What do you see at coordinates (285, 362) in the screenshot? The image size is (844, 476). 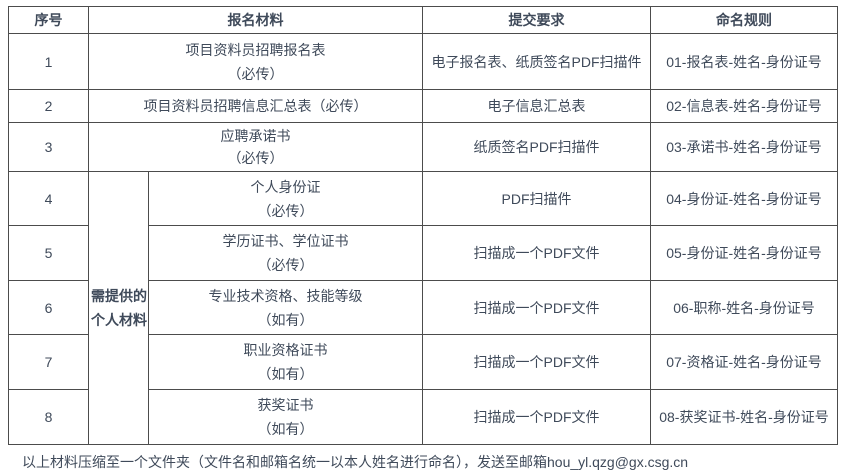 I see `cell-material: 职业资格证书 （如有）` at bounding box center [285, 362].